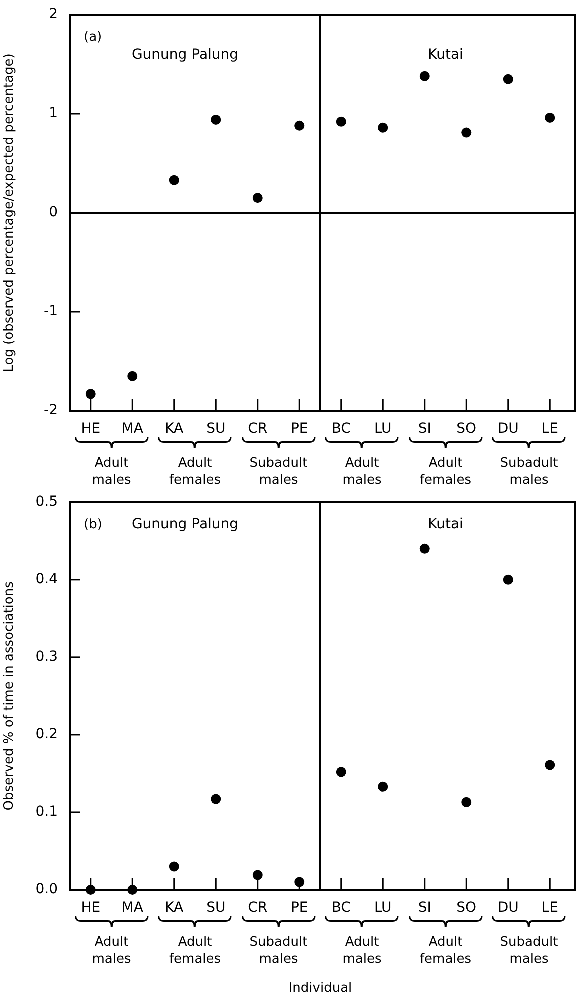 This screenshot has width=576, height=999. What do you see at coordinates (53, 114) in the screenshot?
I see `y-tick-label: 1` at bounding box center [53, 114].